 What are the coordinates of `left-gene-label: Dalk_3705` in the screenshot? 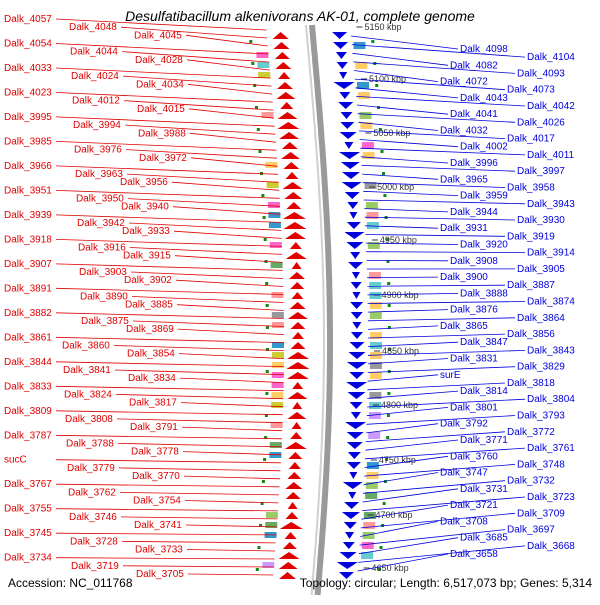 It's located at (160, 574).